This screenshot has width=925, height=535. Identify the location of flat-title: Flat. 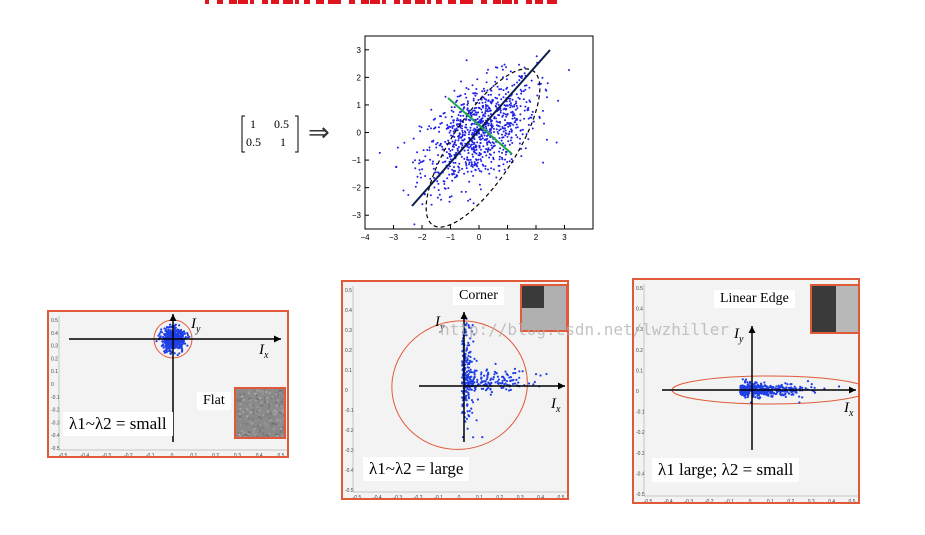
(214, 401).